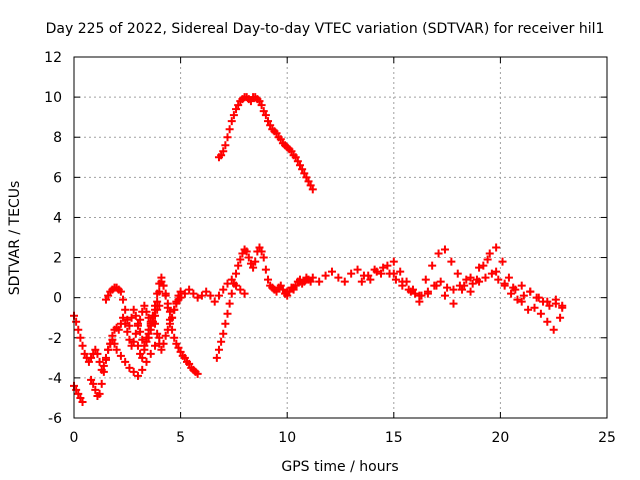 This screenshot has width=640, height=480. Describe the element at coordinates (57, 259) in the screenshot. I see `y-tick-label: 2` at that location.